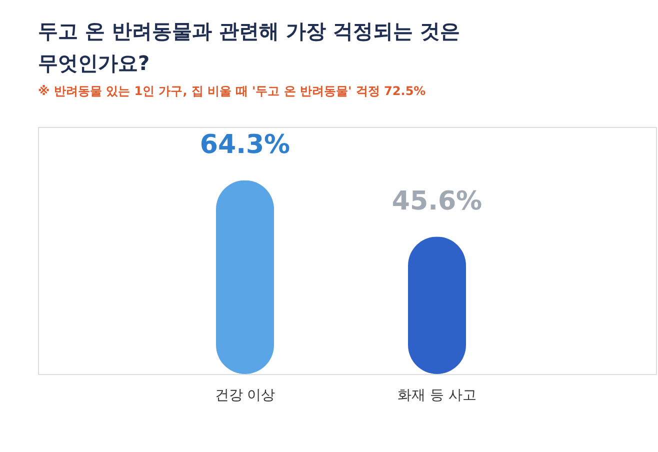  Describe the element at coordinates (94, 63) in the screenshot. I see `text: 무엇인가요?` at that location.